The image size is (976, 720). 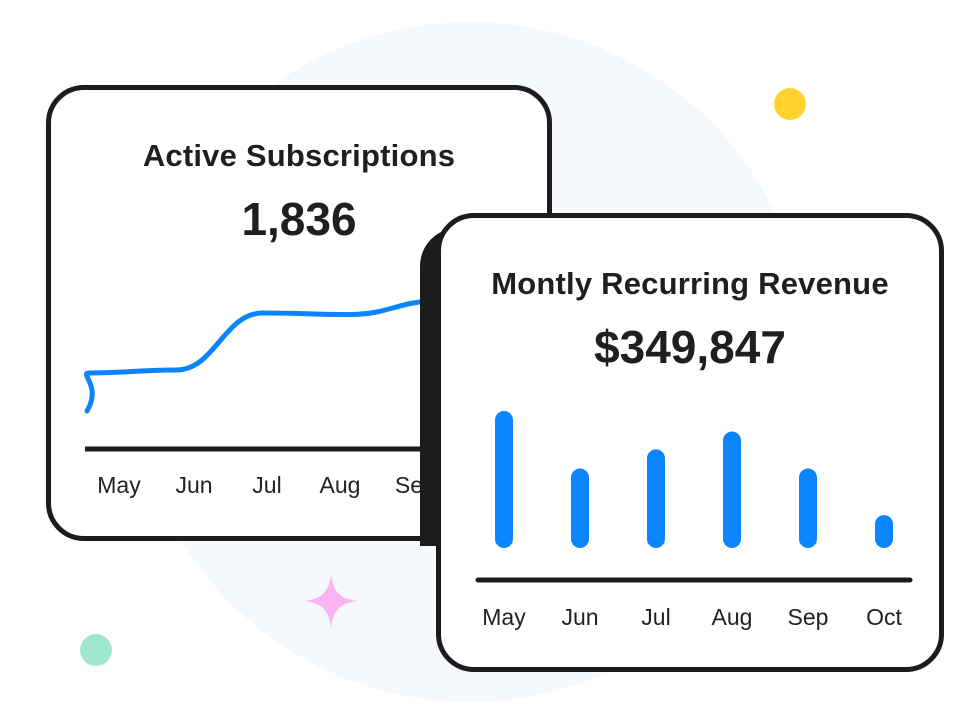 What do you see at coordinates (299, 155) in the screenshot?
I see `subscriptions-title: Active Subscriptions` at bounding box center [299, 155].